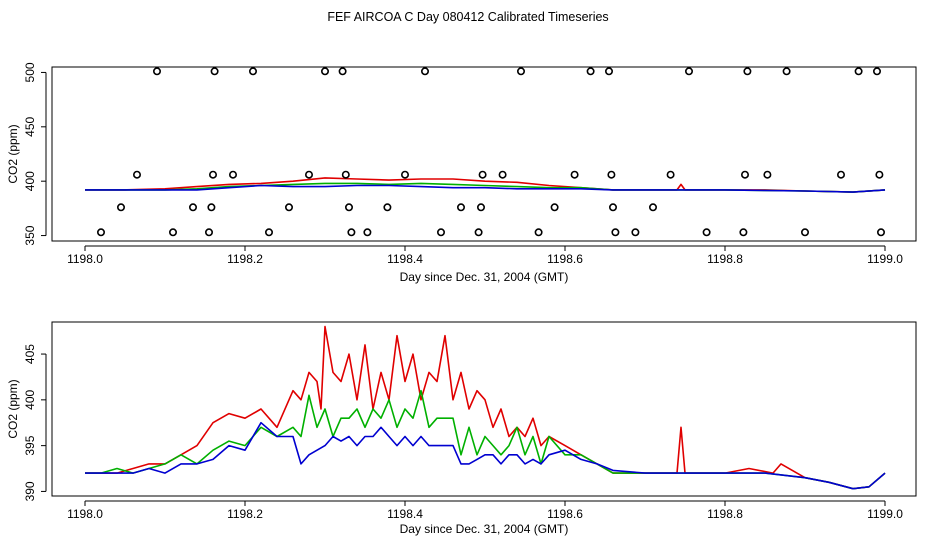 The height and width of the screenshot is (540, 936). What do you see at coordinates (885, 259) in the screenshot?
I see `top-x-tick-label: 1199.0` at bounding box center [885, 259].